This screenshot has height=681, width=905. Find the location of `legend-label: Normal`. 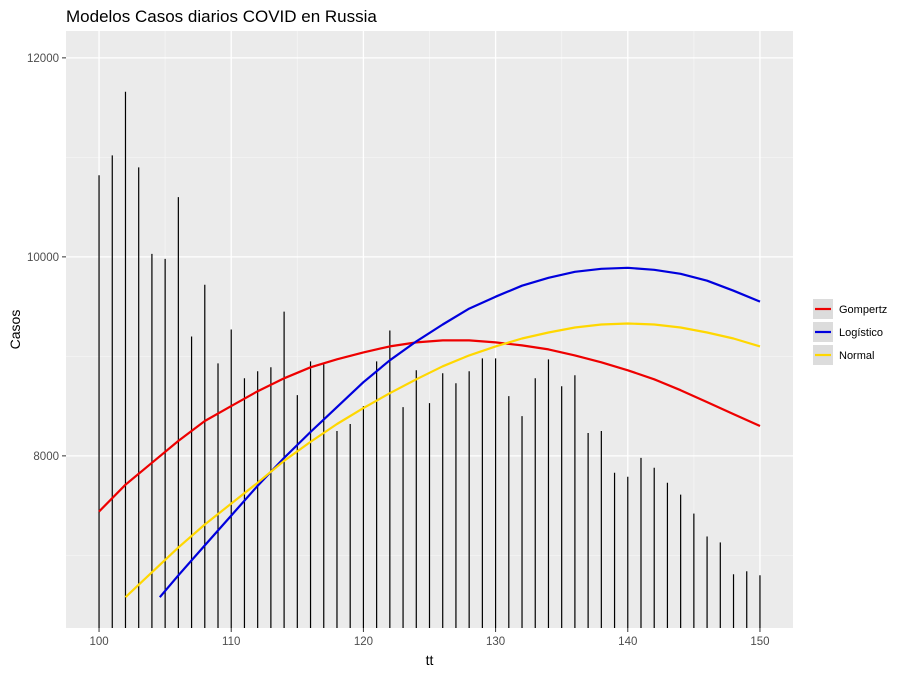

legend-label: Normal is located at coordinates (856, 356).